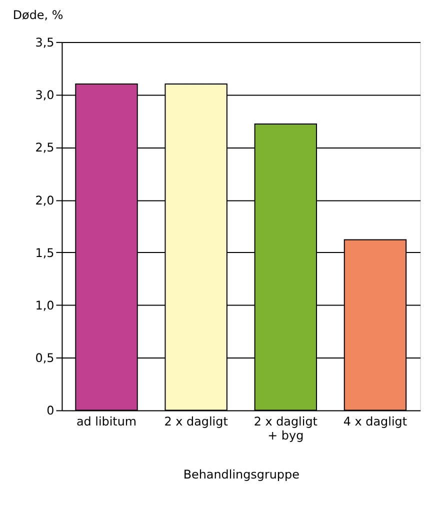  I want to click on y-tick-label: 1,0, so click(44, 305).